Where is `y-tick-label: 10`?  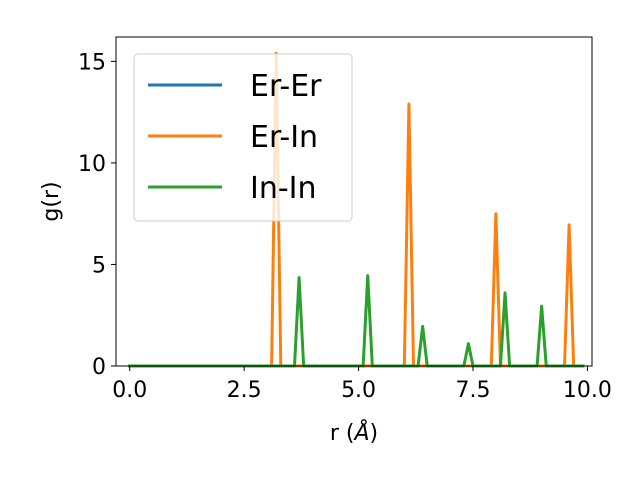
y-tick-label: 10 is located at coordinates (92, 164).